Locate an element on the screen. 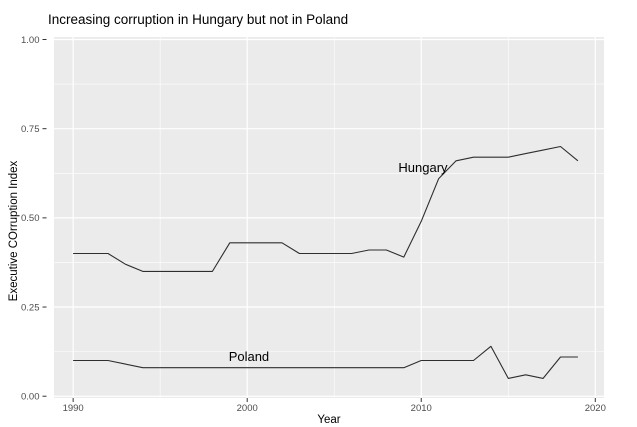  x-tick-label: 2020 is located at coordinates (595, 408).